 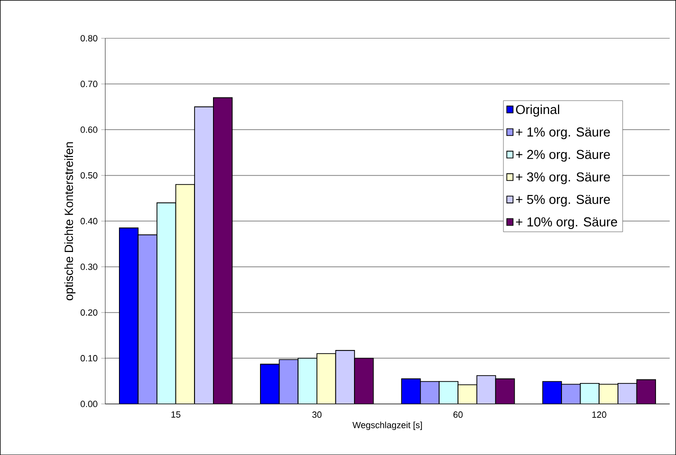 What do you see at coordinates (175, 414) in the screenshot?
I see `x-tick-label: 15` at bounding box center [175, 414].